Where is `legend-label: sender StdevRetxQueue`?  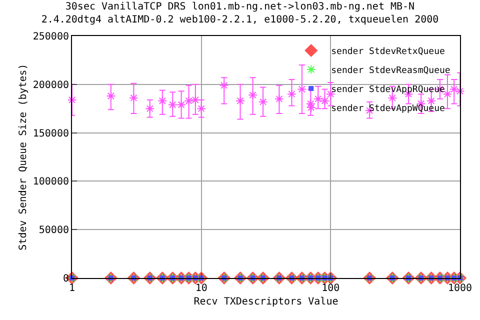 legend-label: sender StdevRetxQueue is located at coordinates (388, 52).